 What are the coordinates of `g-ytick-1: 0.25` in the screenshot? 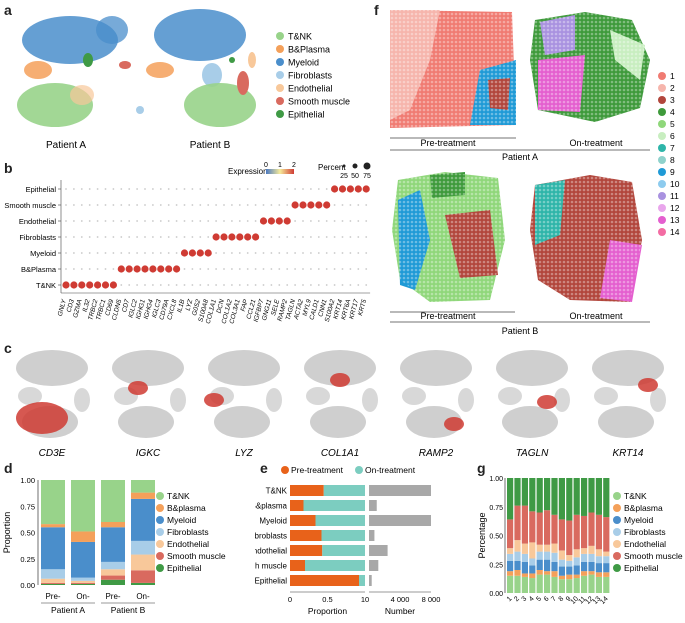 It's located at (496, 565).